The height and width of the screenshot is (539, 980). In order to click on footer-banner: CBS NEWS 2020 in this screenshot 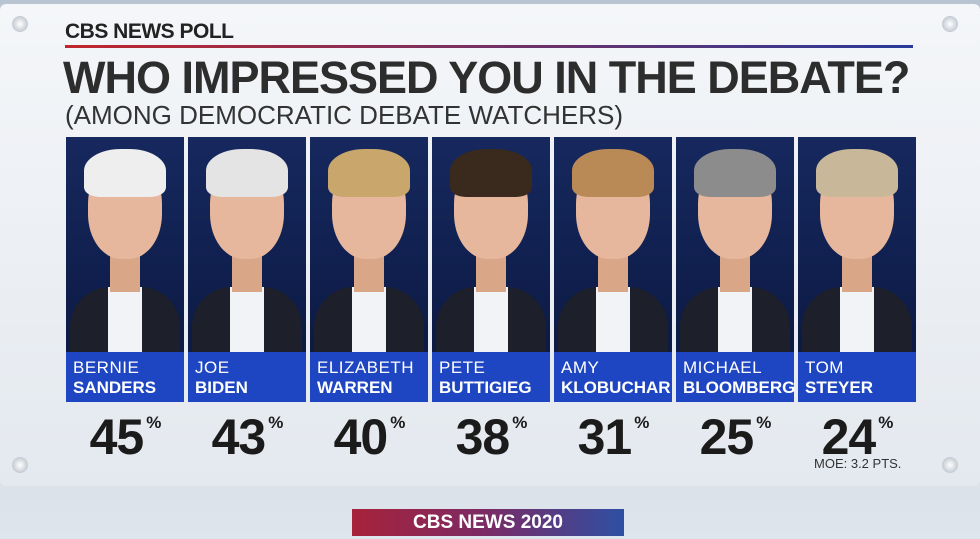, I will do `click(488, 522)`.